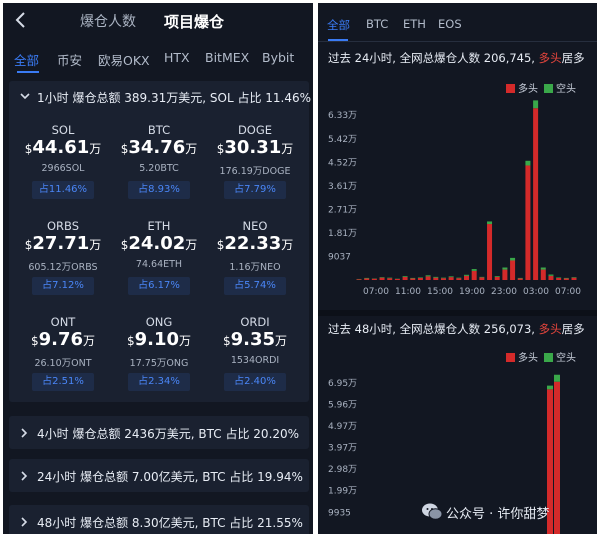 This screenshot has height=537, width=600. What do you see at coordinates (536, 292) in the screenshot?
I see `x-tick-label: 03:00` at bounding box center [536, 292].